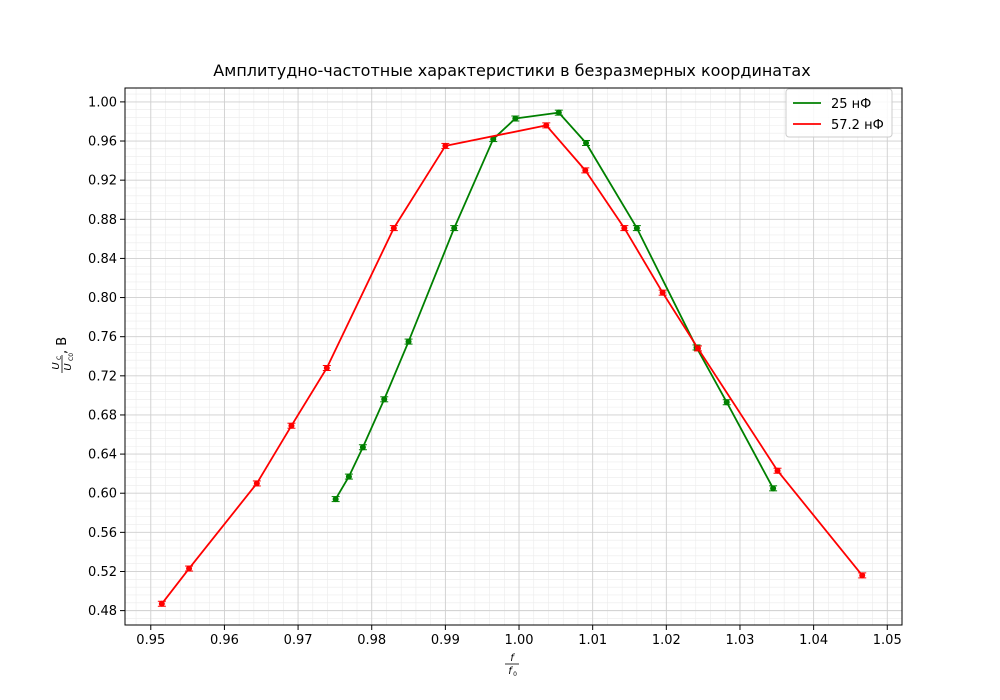 The height and width of the screenshot is (700, 1000). What do you see at coordinates (62, 345) in the screenshot?
I see `y-axis-label-unit: , В` at bounding box center [62, 345].